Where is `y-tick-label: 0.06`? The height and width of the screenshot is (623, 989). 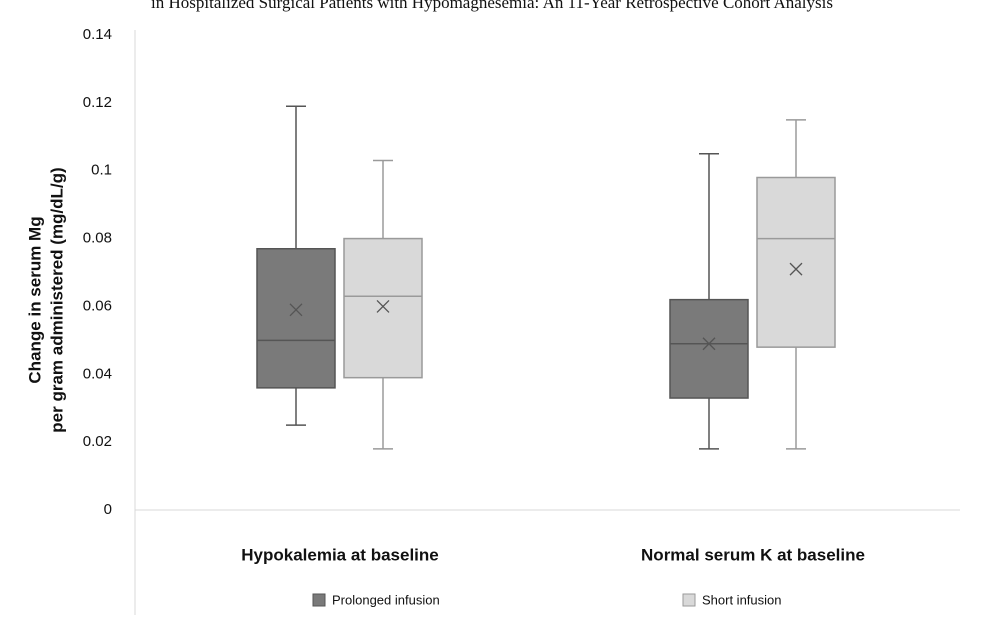 y-tick-label: 0.06 is located at coordinates (97, 305).